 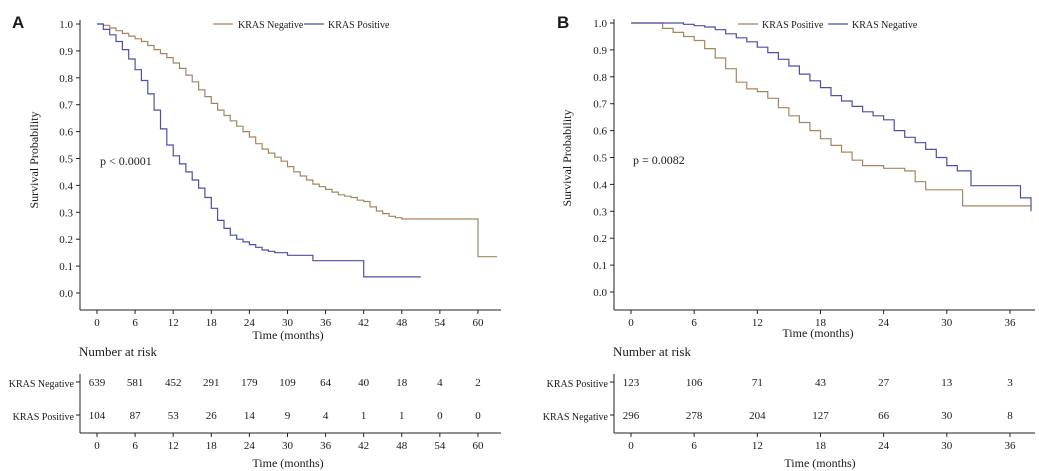 What do you see at coordinates (576, 417) in the screenshot?
I see `panel-b-risk-row-name-2: KRAS Negative` at bounding box center [576, 417].